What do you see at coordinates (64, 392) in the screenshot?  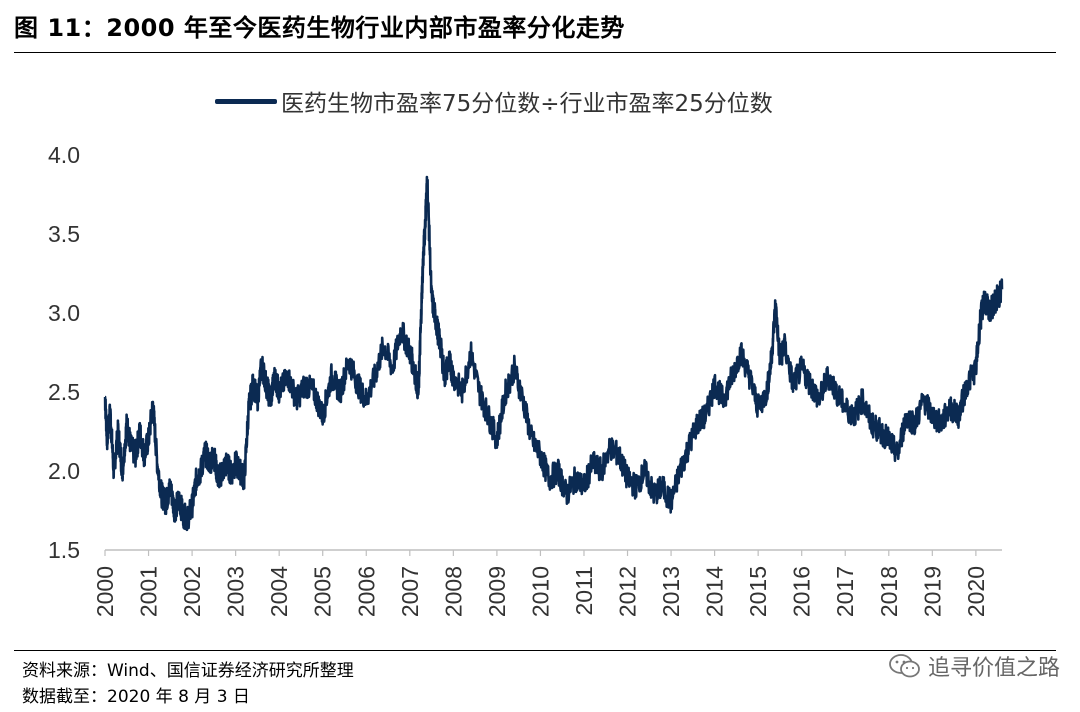 I see `y-tick-label: 2.5` at bounding box center [64, 392].